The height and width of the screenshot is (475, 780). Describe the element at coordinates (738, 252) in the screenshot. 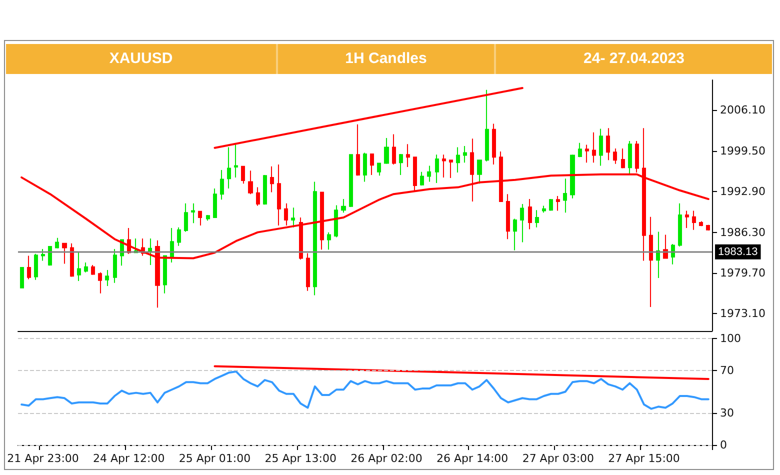

I see `ref-line-label: 1983.13` at that location.